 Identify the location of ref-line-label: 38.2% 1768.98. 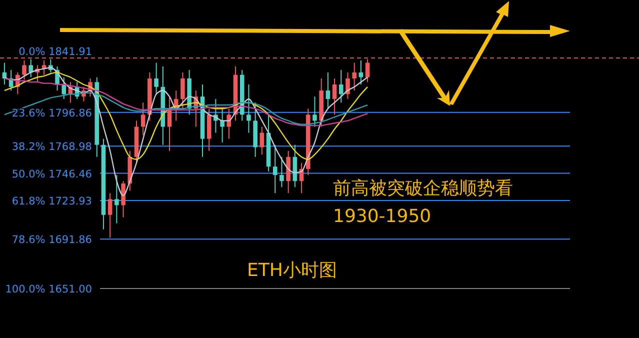
(52, 147).